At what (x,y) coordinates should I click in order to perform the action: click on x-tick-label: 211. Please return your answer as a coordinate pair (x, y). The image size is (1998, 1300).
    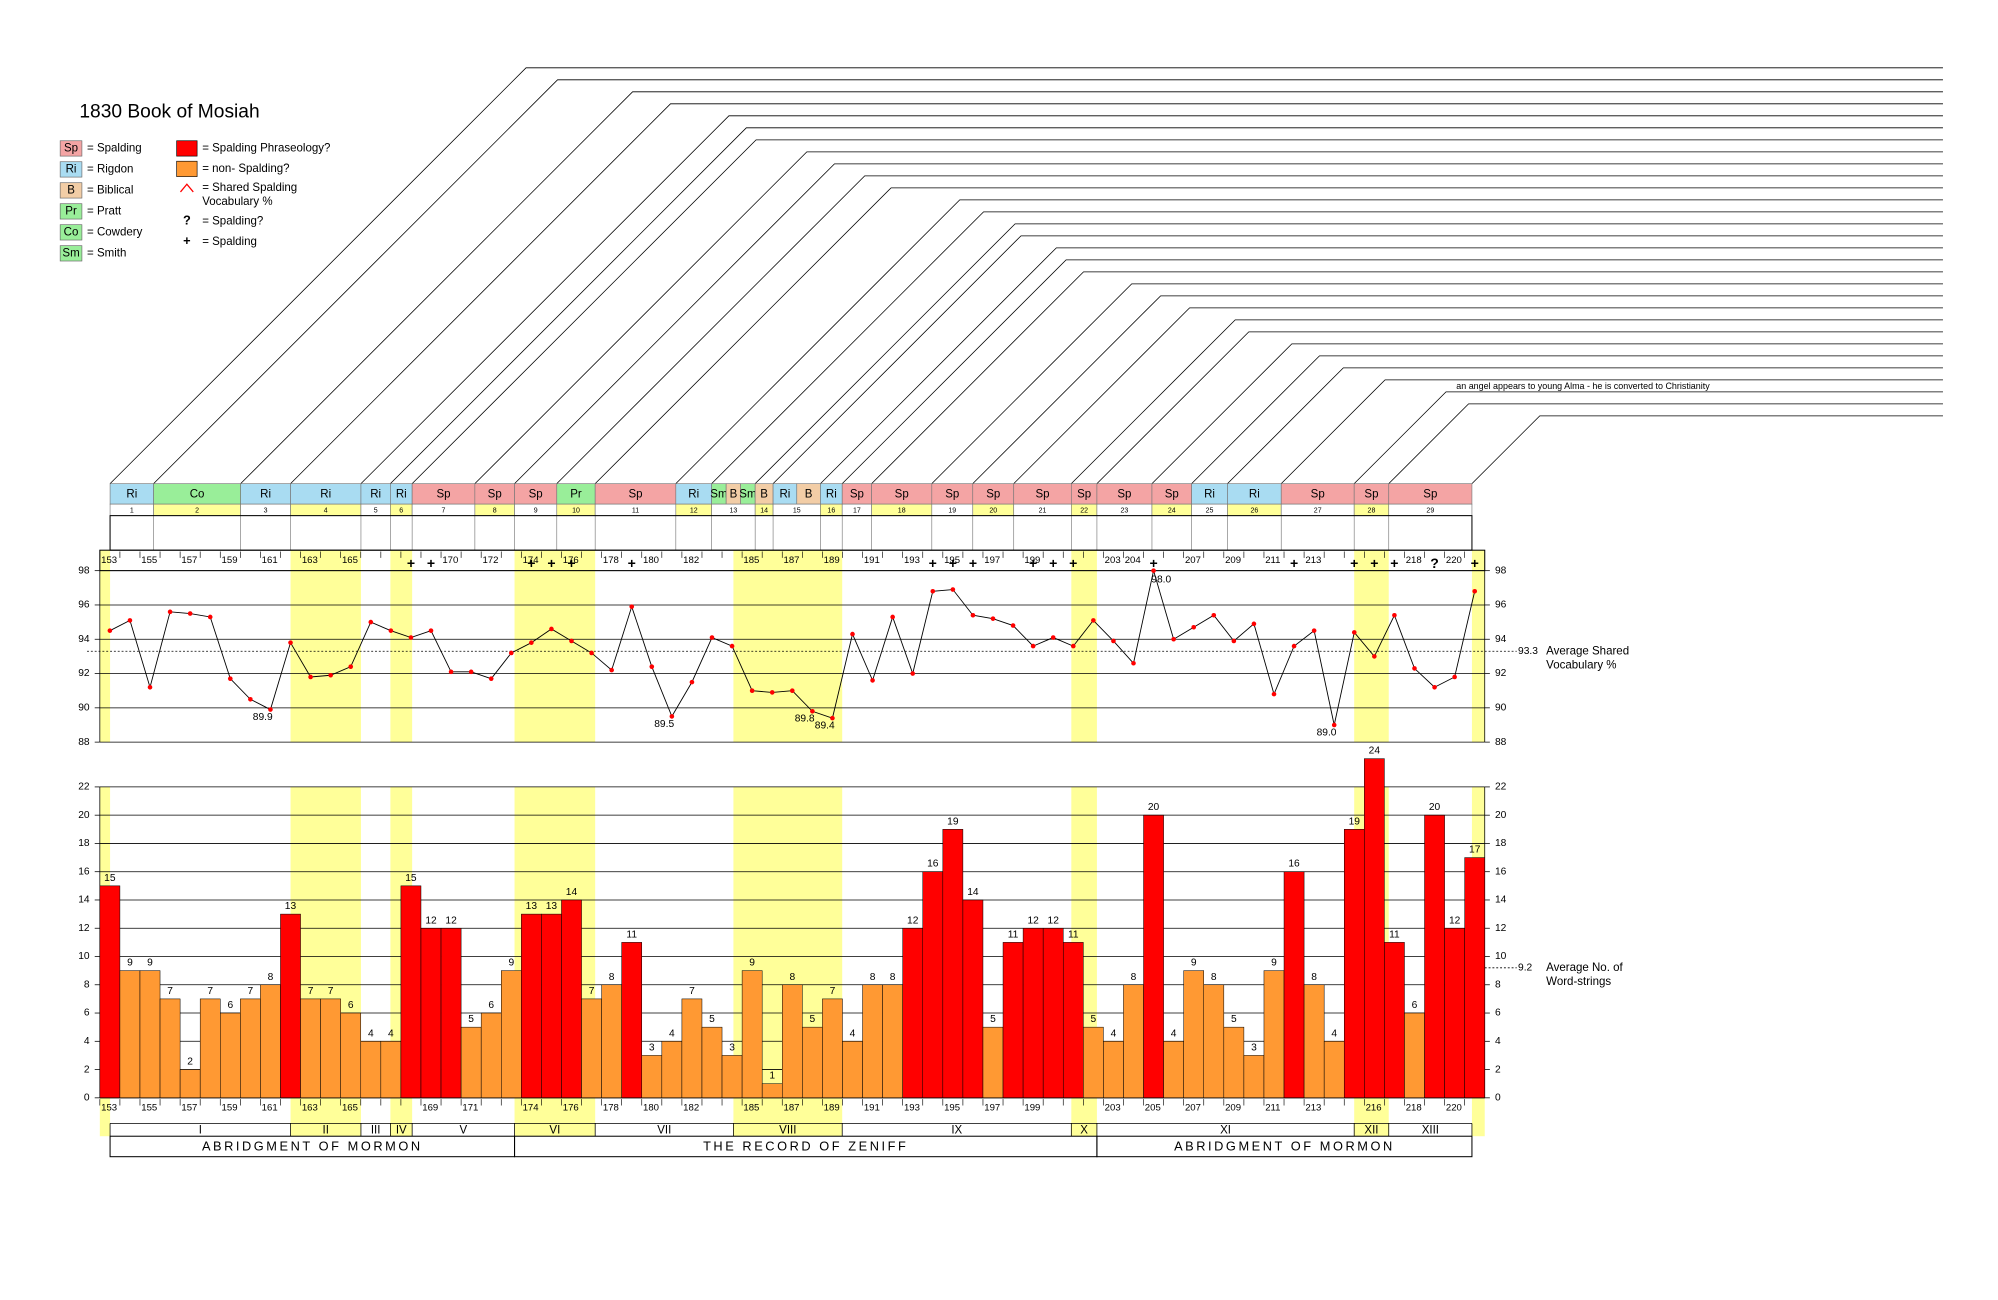
    Looking at the image, I should click on (1272, 1108).